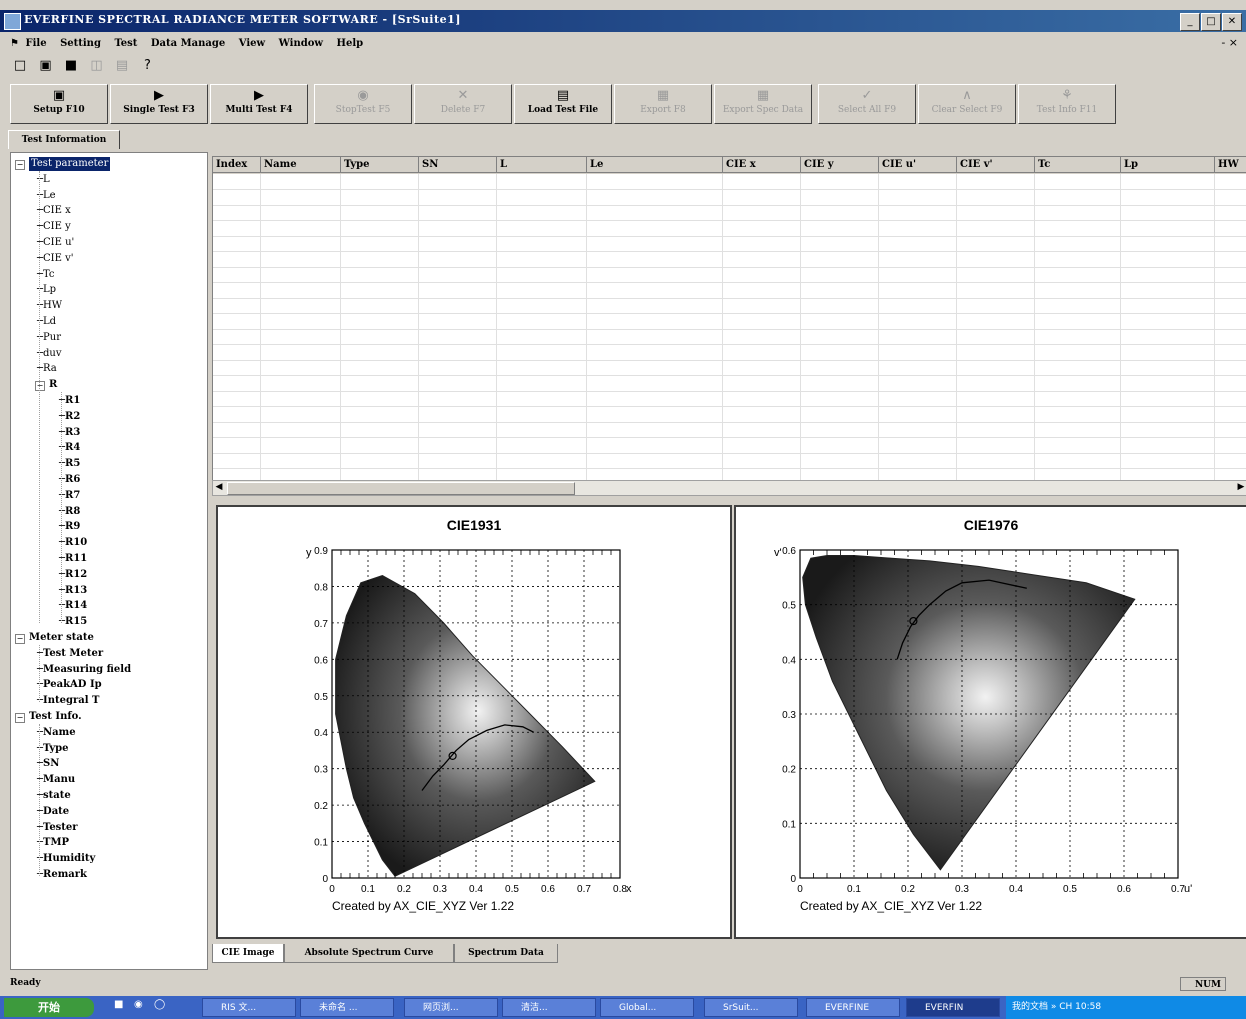 This screenshot has height=1019, width=1246. I want to click on tree-item: ─R6, so click(70, 479).